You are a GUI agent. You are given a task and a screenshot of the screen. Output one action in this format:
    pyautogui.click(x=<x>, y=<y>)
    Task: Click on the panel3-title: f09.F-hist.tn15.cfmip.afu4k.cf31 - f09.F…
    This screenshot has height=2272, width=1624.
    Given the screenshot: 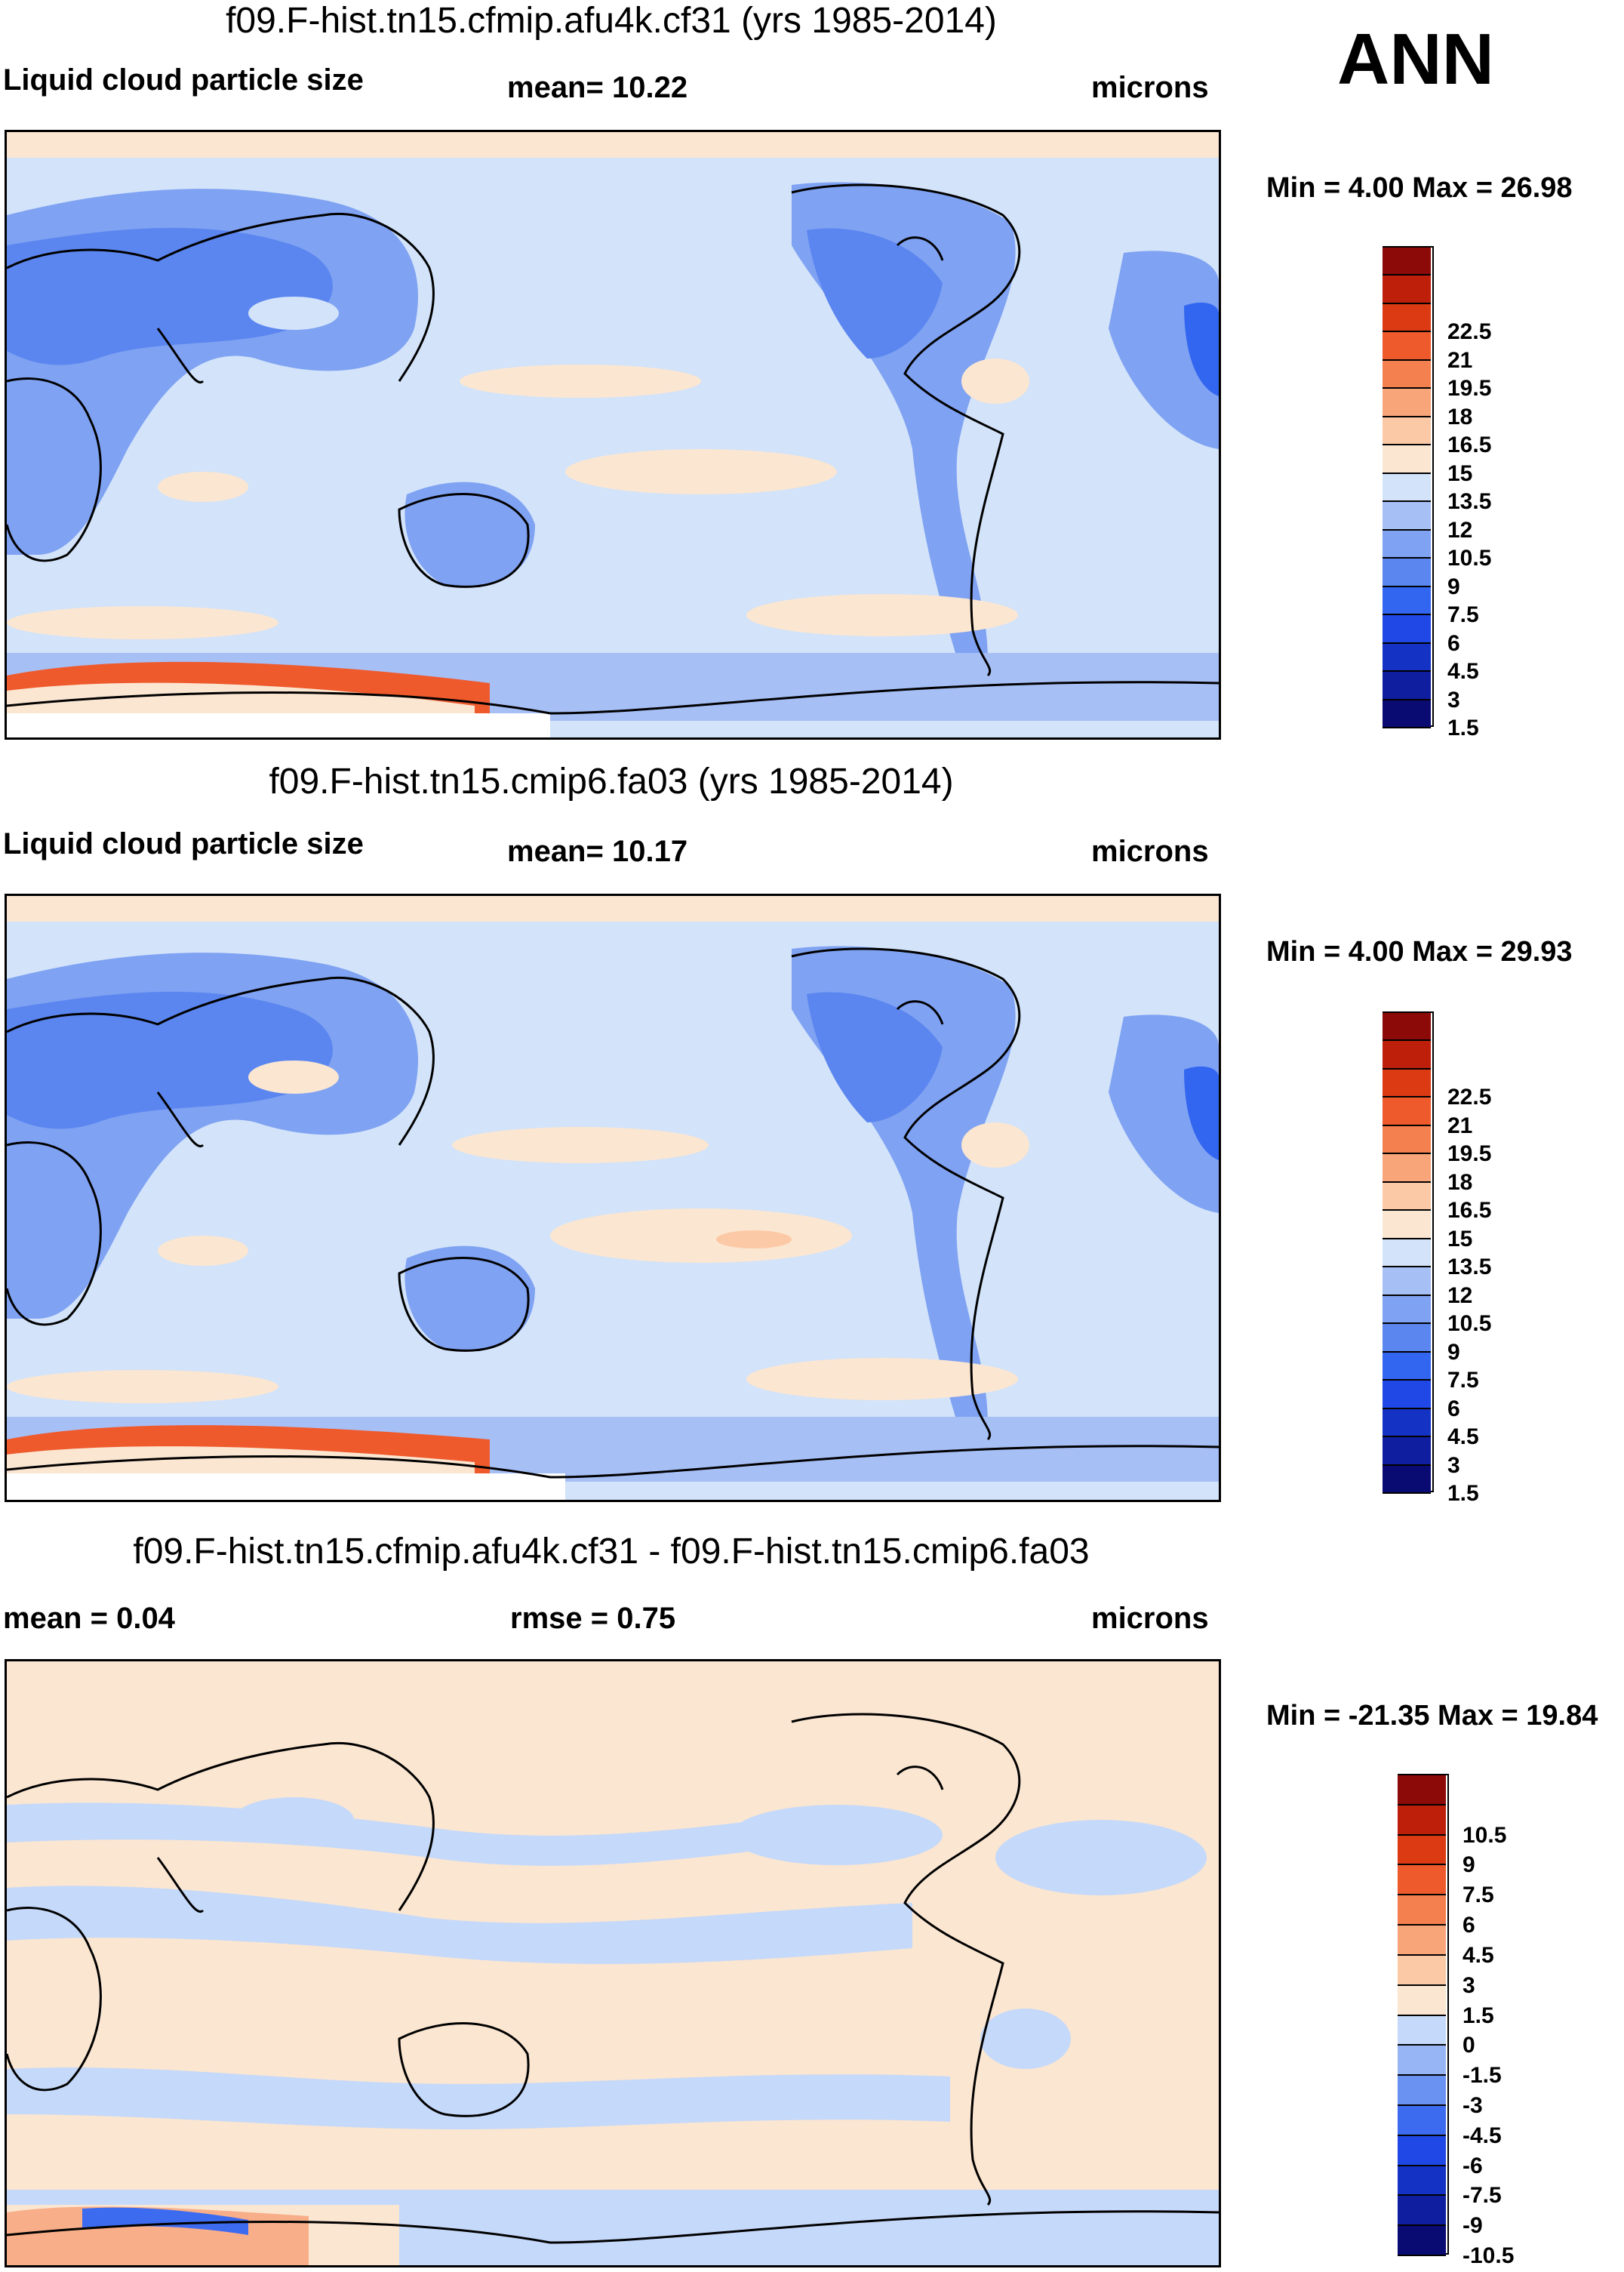 What is the action you would take?
    pyautogui.click(x=611, y=1552)
    